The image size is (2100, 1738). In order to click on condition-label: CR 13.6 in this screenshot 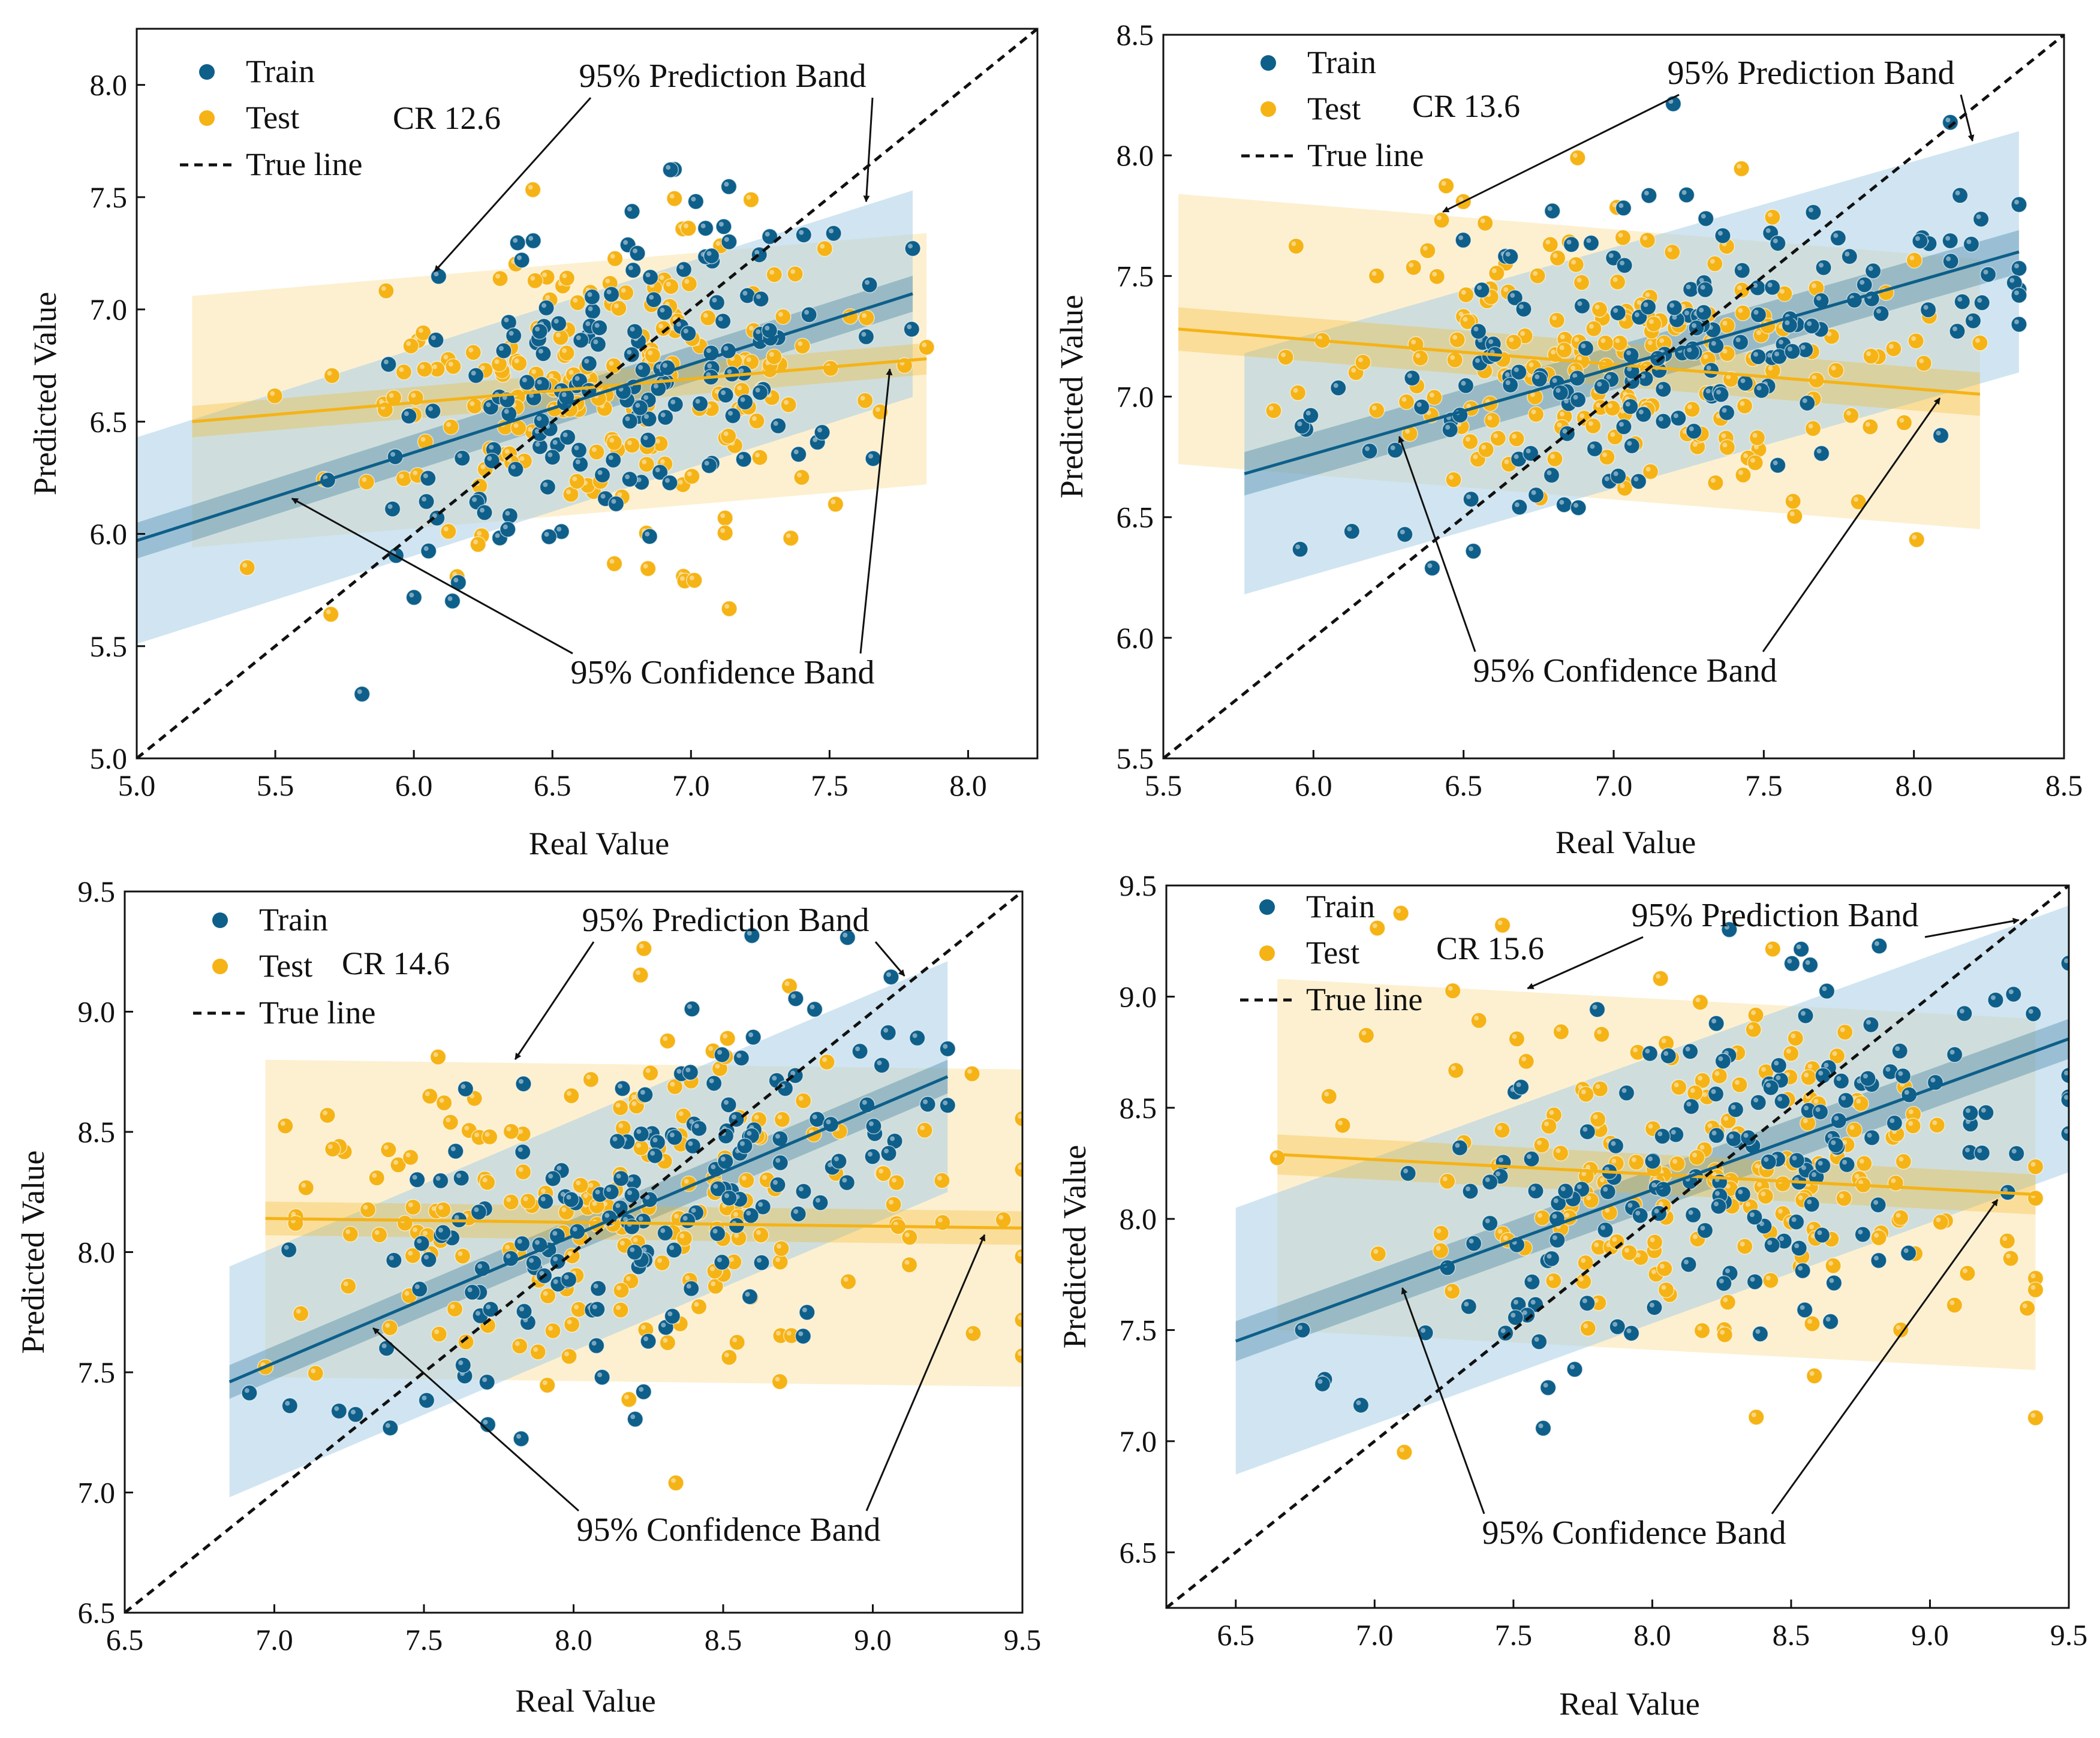, I will do `click(1466, 106)`.